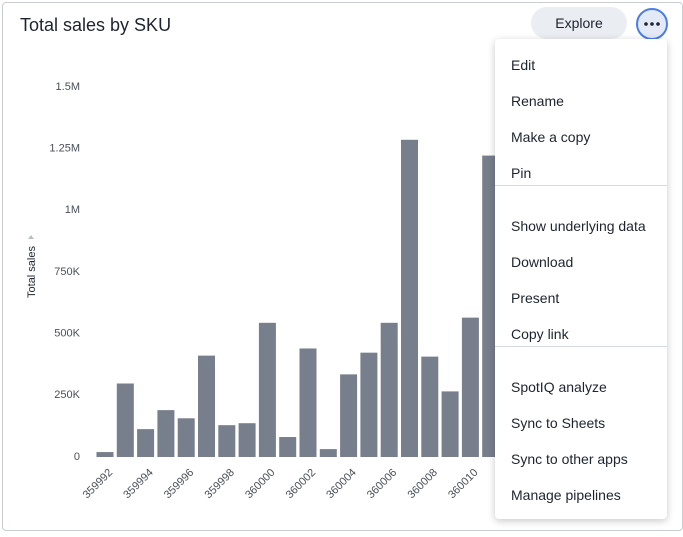 This screenshot has width=683, height=537. I want to click on y-tick-label: 1.5M, so click(68, 87).